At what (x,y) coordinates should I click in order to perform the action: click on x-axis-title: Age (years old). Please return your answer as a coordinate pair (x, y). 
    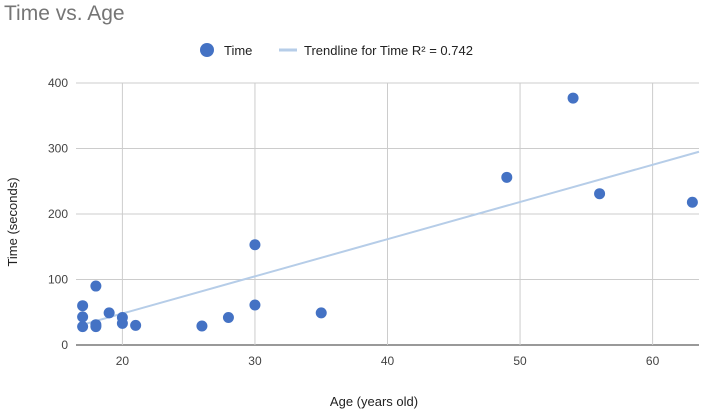
    Looking at the image, I should click on (374, 401).